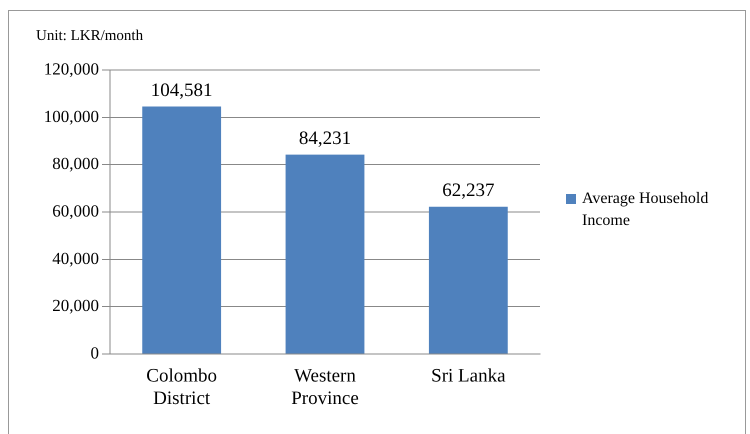  What do you see at coordinates (94, 352) in the screenshot?
I see `y-tick-label: 0` at bounding box center [94, 352].